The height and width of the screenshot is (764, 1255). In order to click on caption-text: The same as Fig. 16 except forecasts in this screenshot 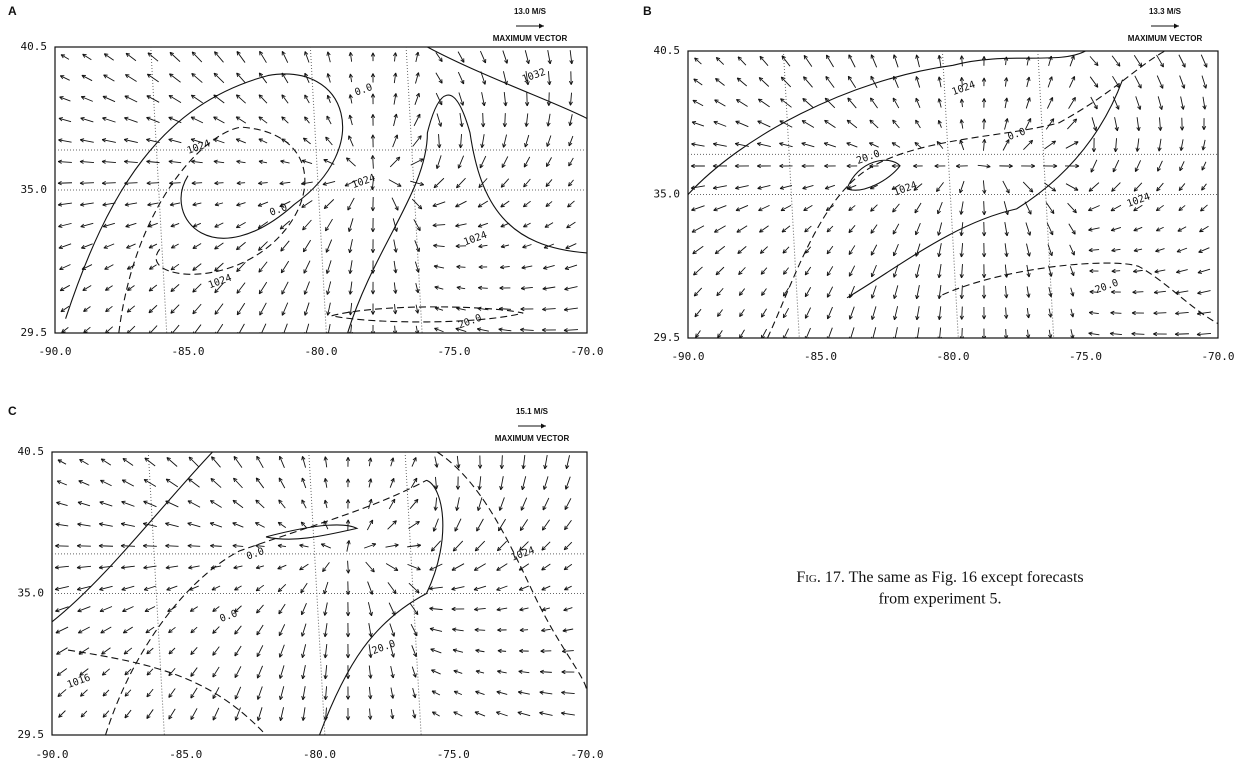, I will do `click(966, 577)`.